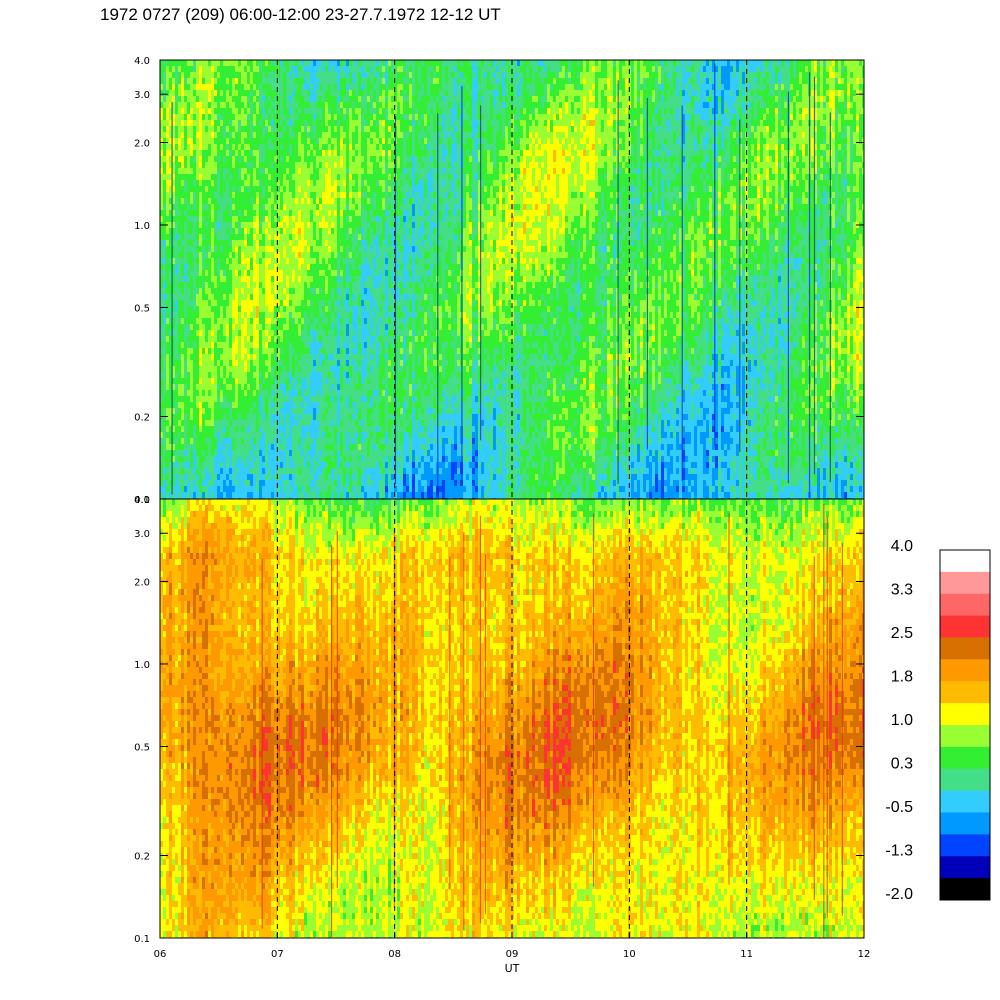  I want to click on colorbar-tick-label: -2.0, so click(899, 894).